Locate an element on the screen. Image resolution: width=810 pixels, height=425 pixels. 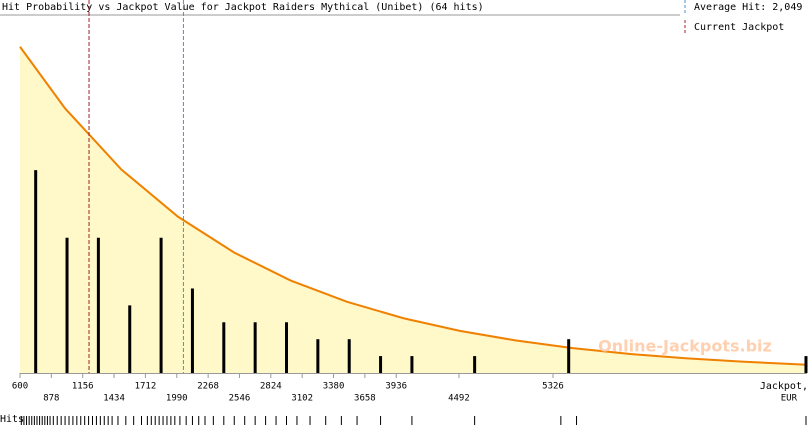
x-tick-label: 3658 is located at coordinates (365, 399).